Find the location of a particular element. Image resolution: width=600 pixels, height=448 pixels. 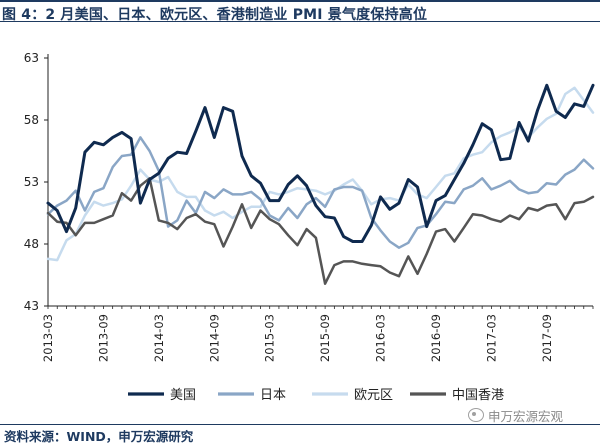

title-bar: 图 4：2 月美国、日本、欧元区、香港制造业 PMI 景气度保持高位 is located at coordinates (300, 11).